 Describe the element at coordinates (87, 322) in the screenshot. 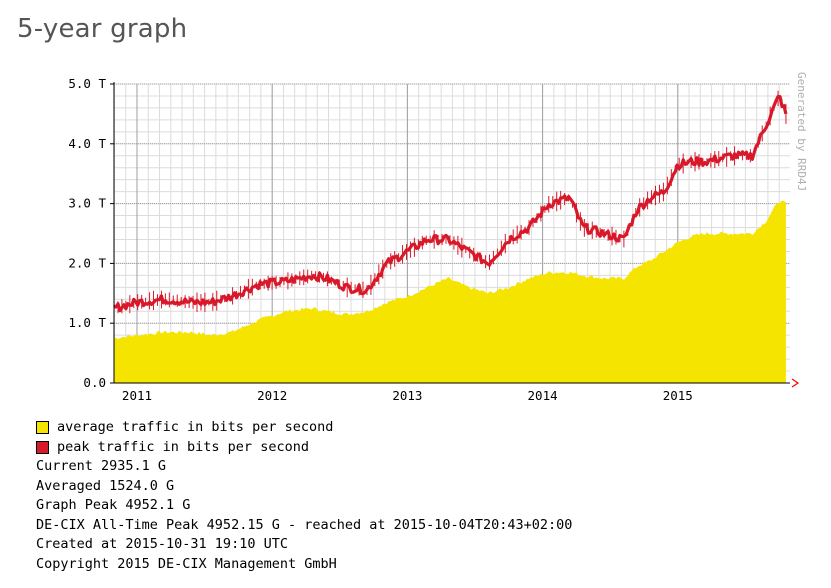

I see `y-tick-label: 1.0 T` at that location.